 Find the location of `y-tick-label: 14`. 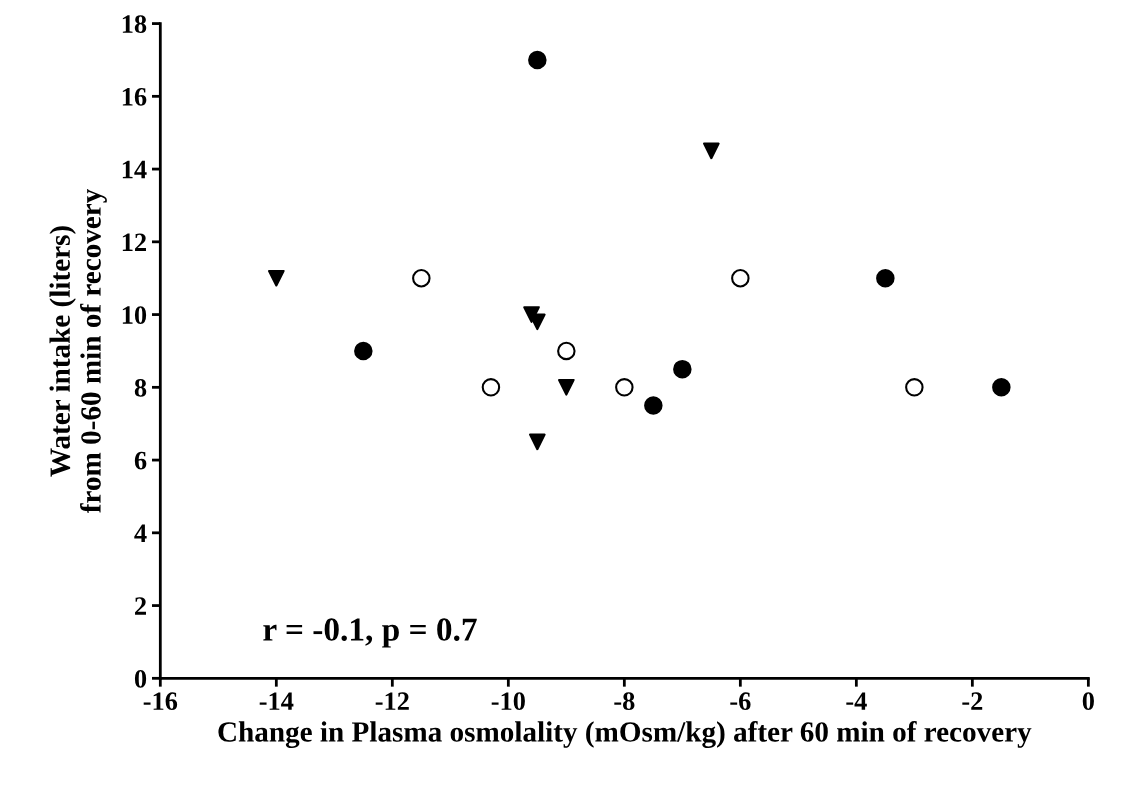

y-tick-label: 14 is located at coordinates (134, 169).